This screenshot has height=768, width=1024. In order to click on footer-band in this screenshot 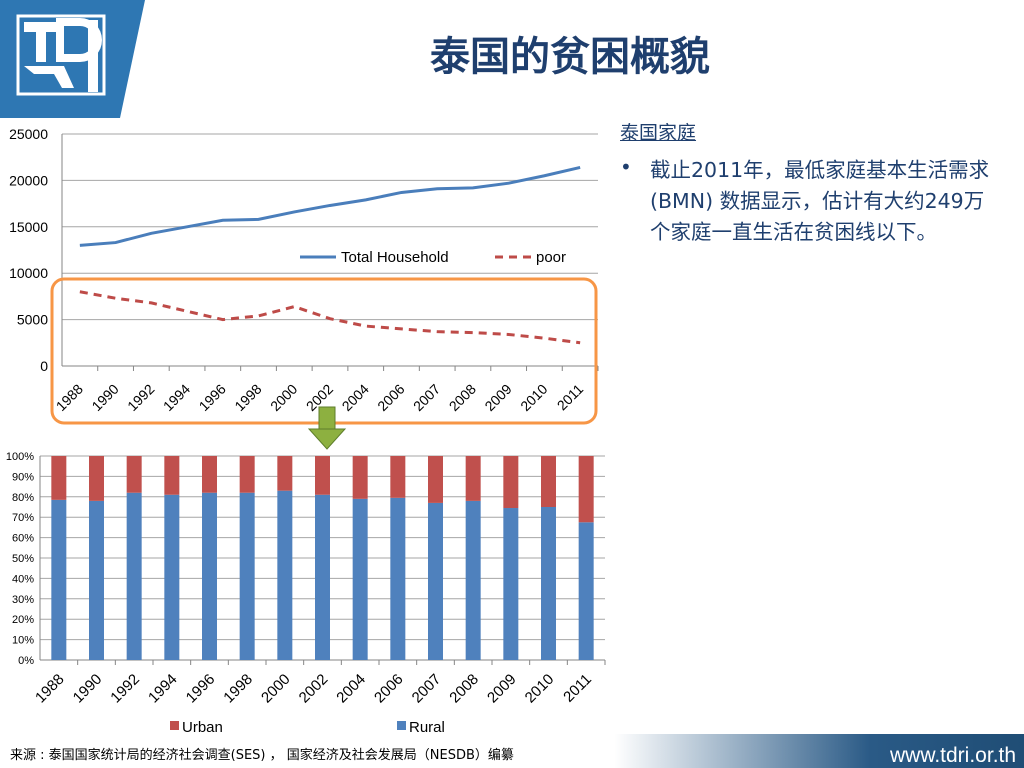, I will do `click(512, 751)`.